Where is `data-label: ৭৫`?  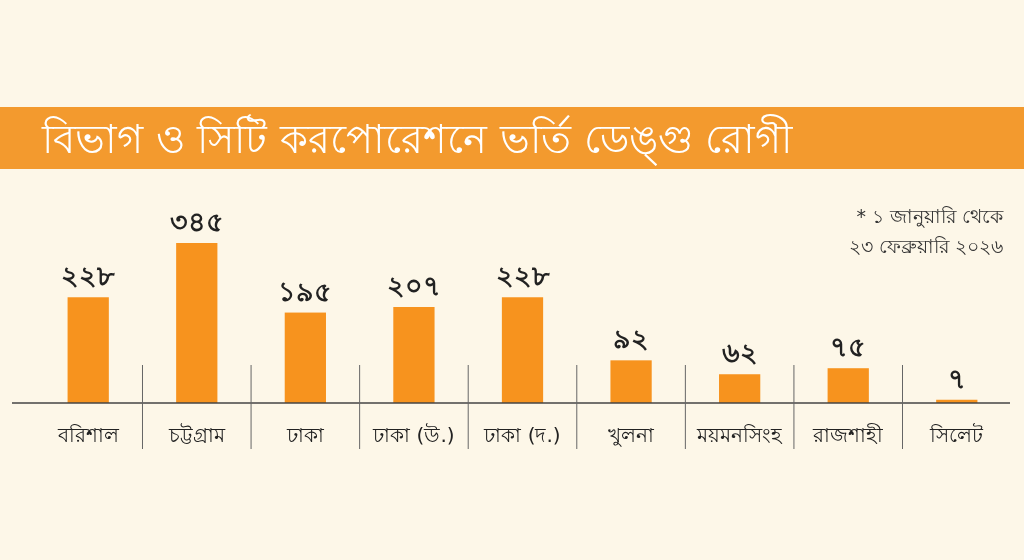
data-label: ৭৫ is located at coordinates (848, 347).